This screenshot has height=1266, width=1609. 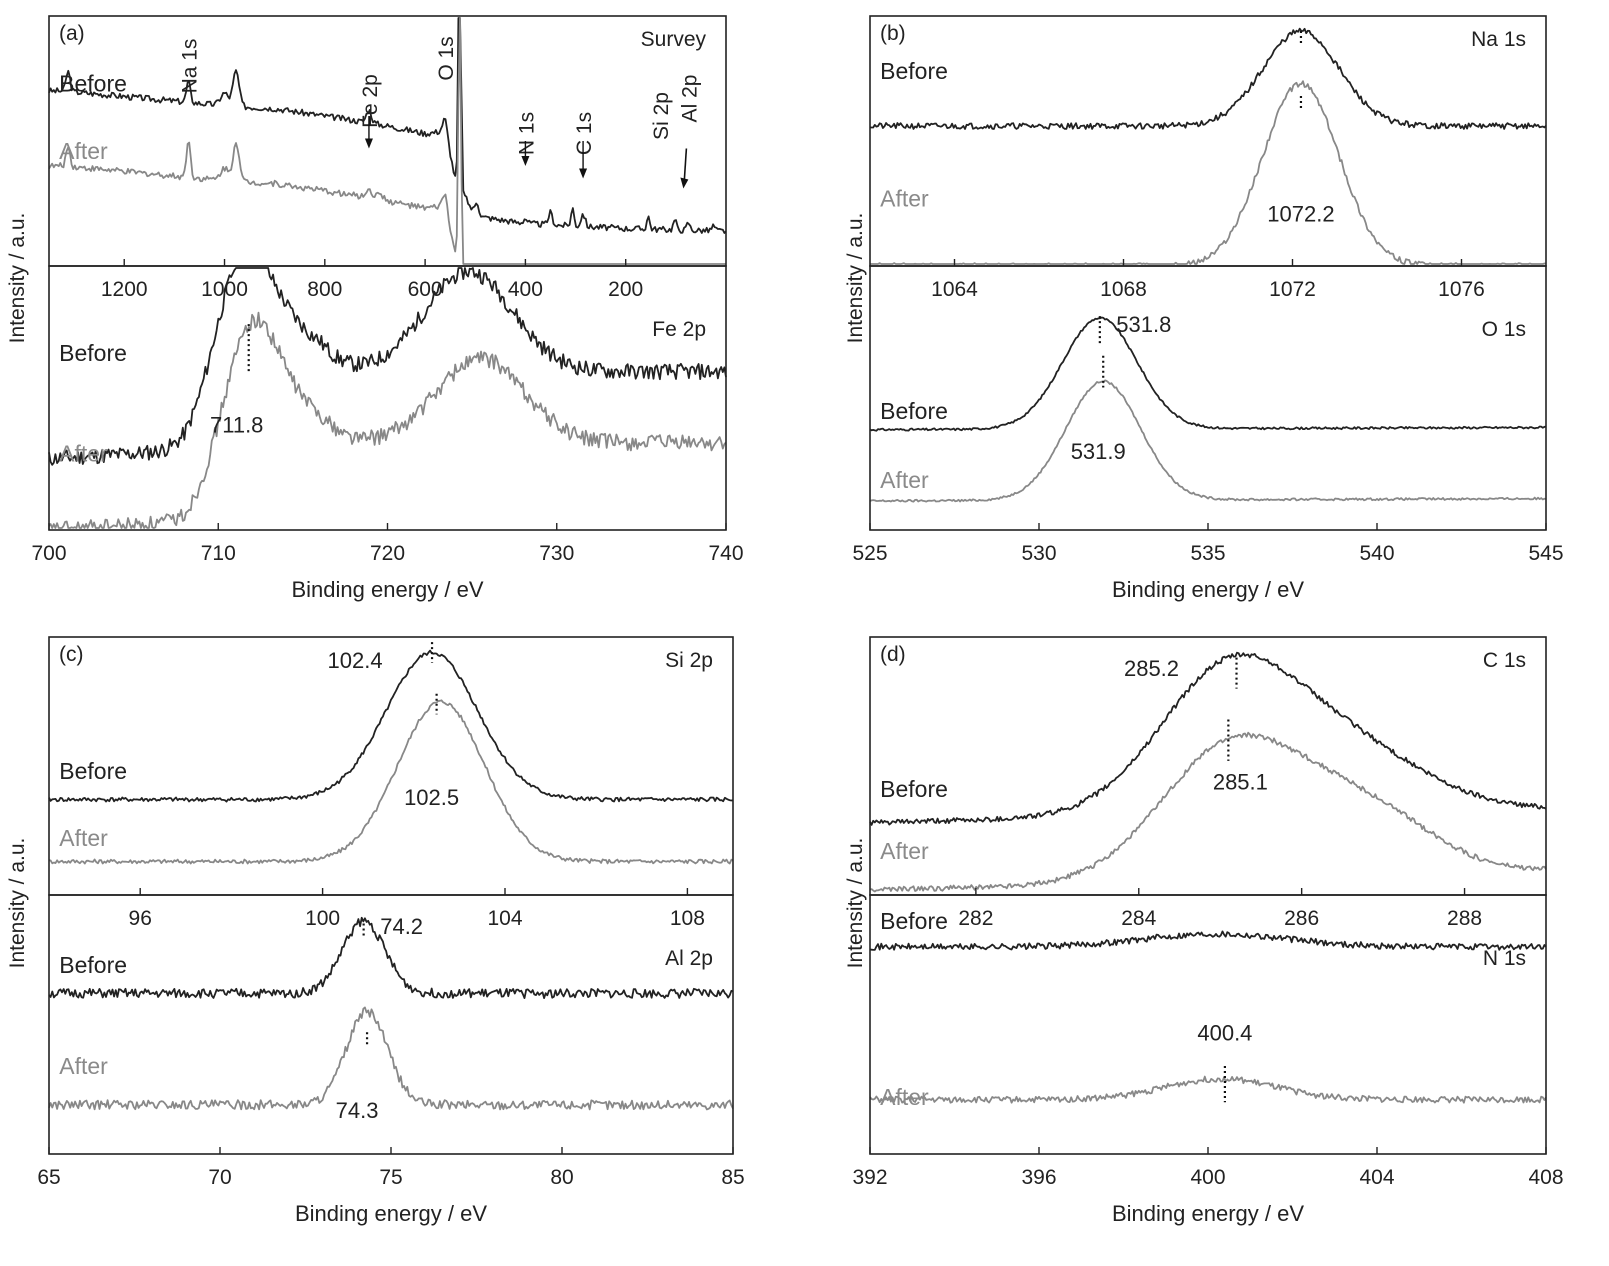 What do you see at coordinates (689, 99) in the screenshot?
I see `survey-peak-label: Al 2p` at bounding box center [689, 99].